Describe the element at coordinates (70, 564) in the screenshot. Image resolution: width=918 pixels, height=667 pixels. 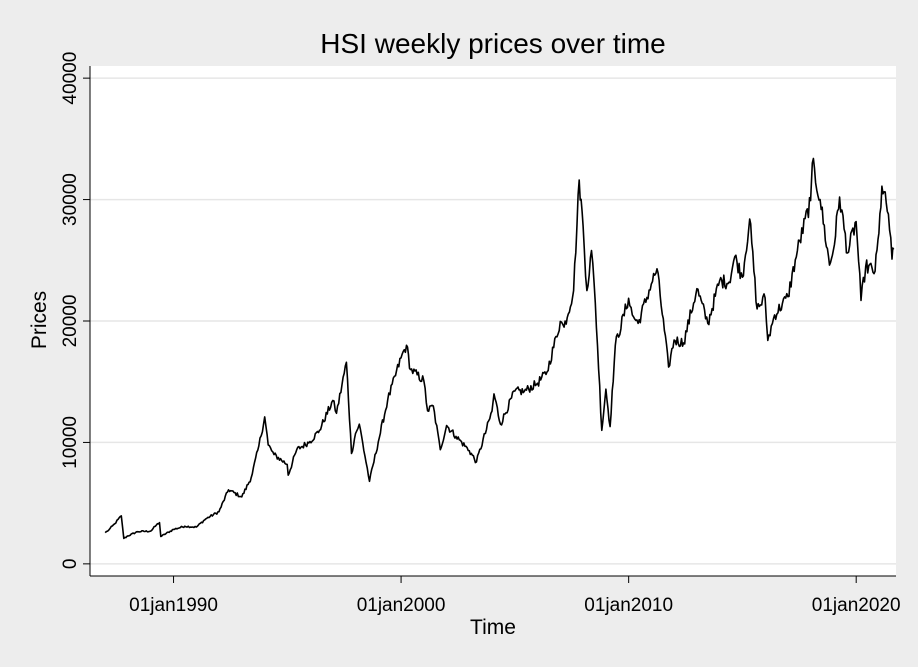
I see `y-tick-label: 0` at that location.